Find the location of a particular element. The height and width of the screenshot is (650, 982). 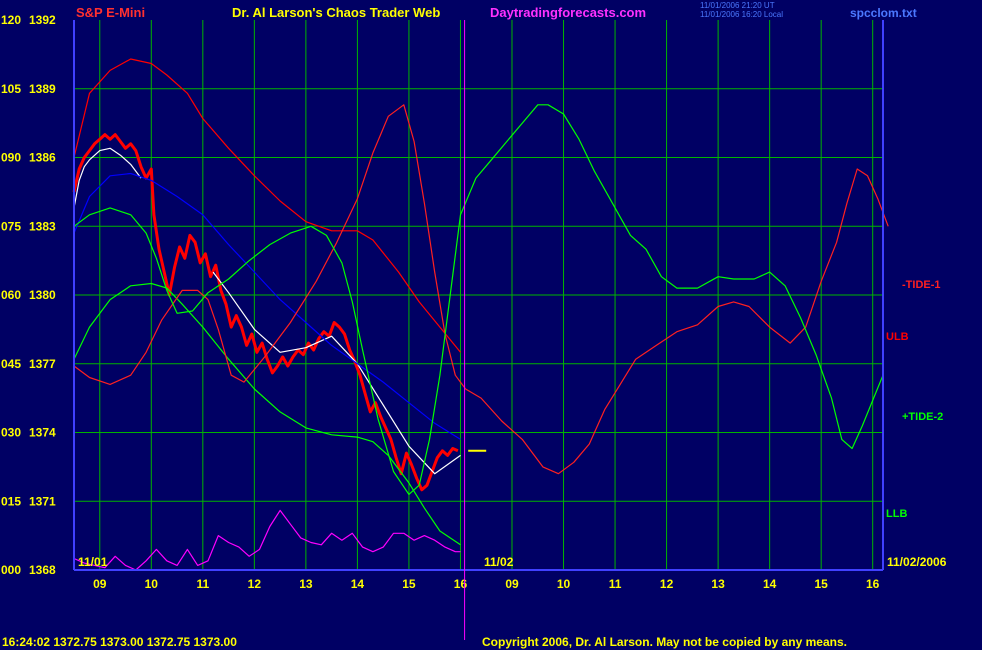

y-tick-right: 1392 is located at coordinates (42, 20).